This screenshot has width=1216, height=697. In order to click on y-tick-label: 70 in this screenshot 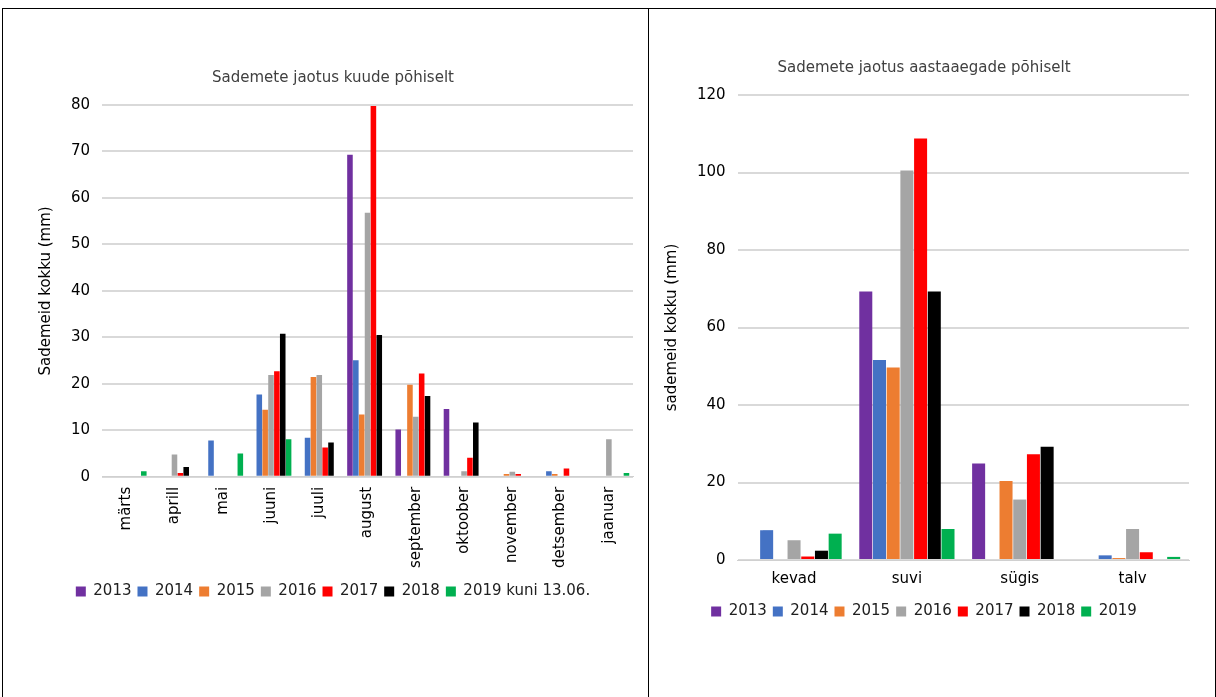, I will do `click(80, 150)`.